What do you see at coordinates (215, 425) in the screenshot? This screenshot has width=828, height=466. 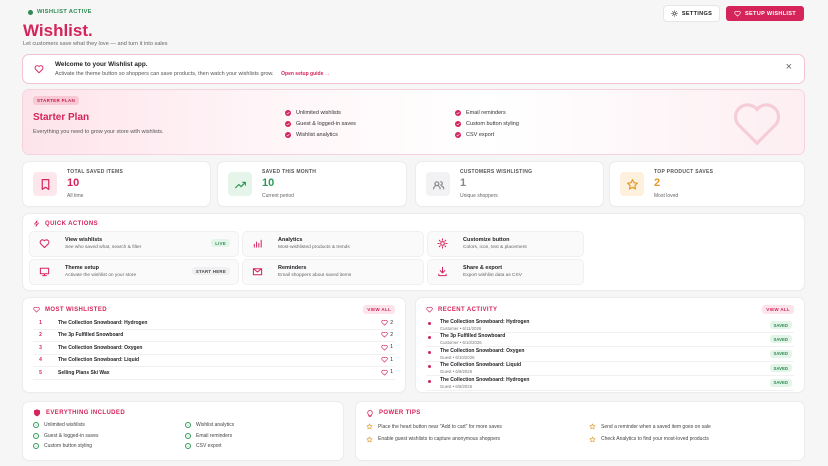 I see `included-text: Wishlist analytics` at bounding box center [215, 425].